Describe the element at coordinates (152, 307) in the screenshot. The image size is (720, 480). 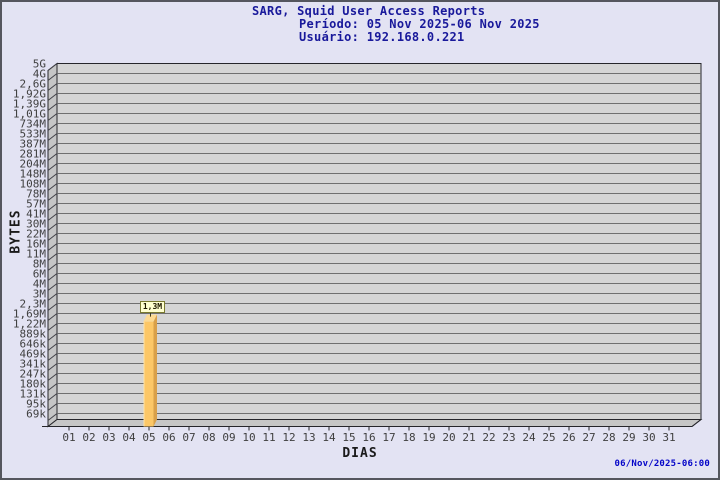
I see `bar-value-label: 1,3M` at that location.